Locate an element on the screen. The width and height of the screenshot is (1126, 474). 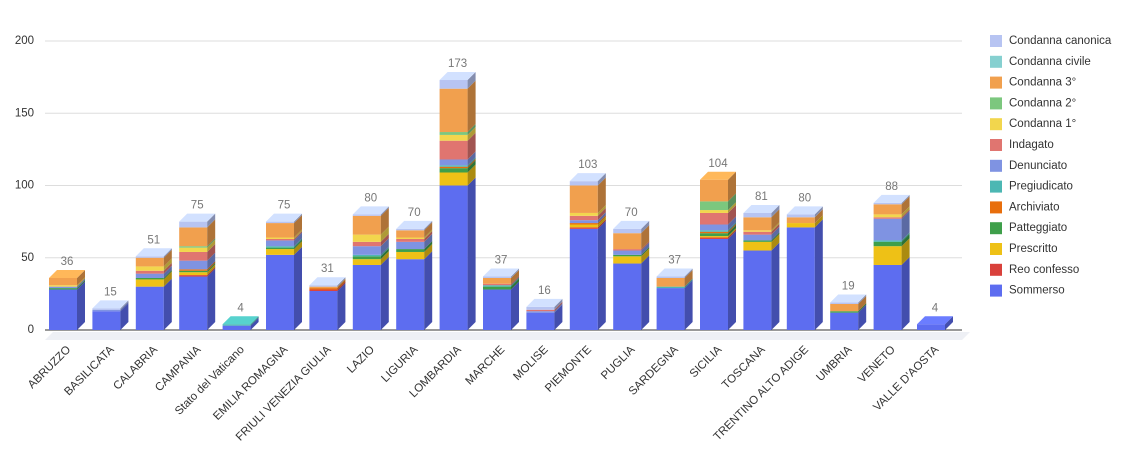
total-label: 80 is located at coordinates (370, 198).